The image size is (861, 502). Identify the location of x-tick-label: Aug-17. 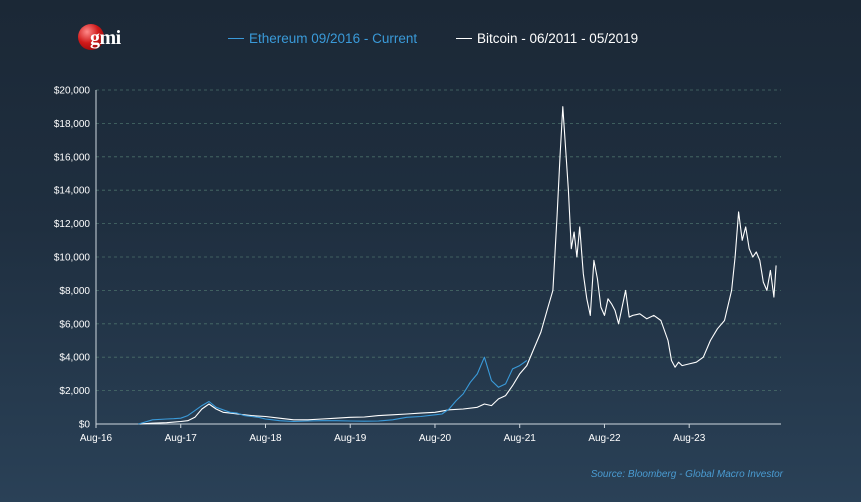
(181, 438).